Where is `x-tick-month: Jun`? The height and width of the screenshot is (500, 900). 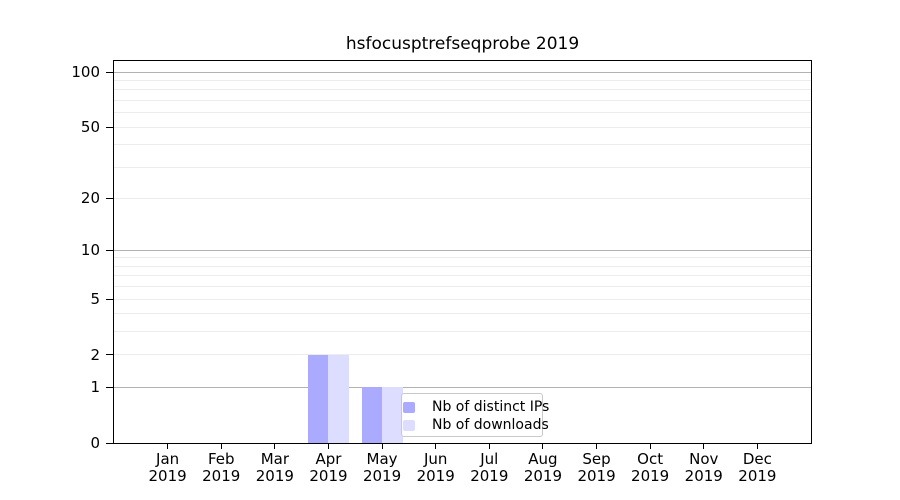 x-tick-month: Jun is located at coordinates (435, 459).